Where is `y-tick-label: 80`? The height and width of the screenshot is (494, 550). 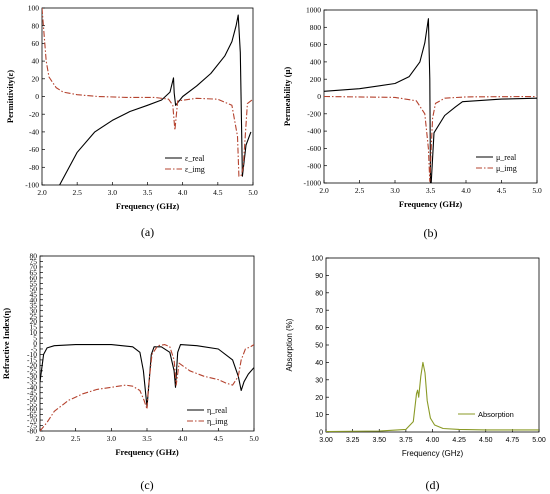
y-tick-label: 80 is located at coordinates (319, 293).